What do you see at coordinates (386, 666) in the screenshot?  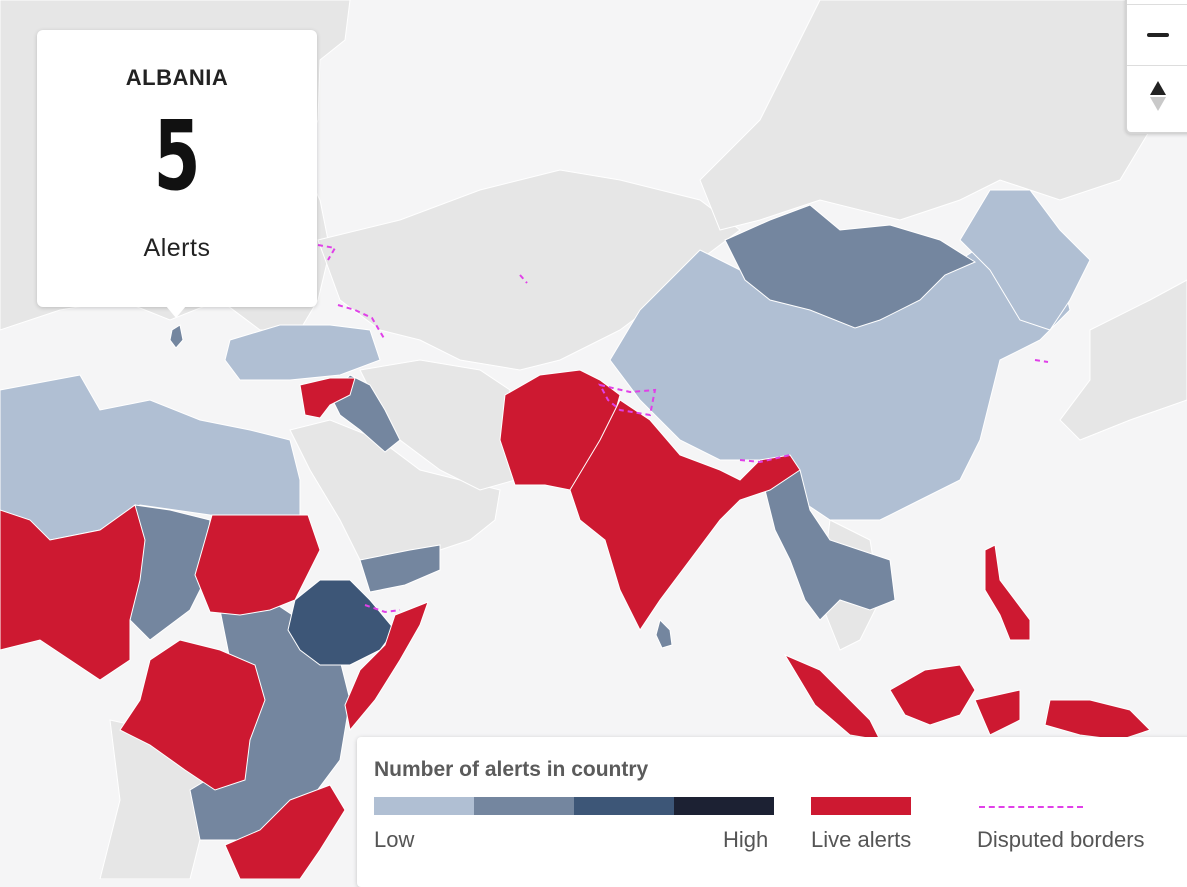 I see `region-somalia` at bounding box center [386, 666].